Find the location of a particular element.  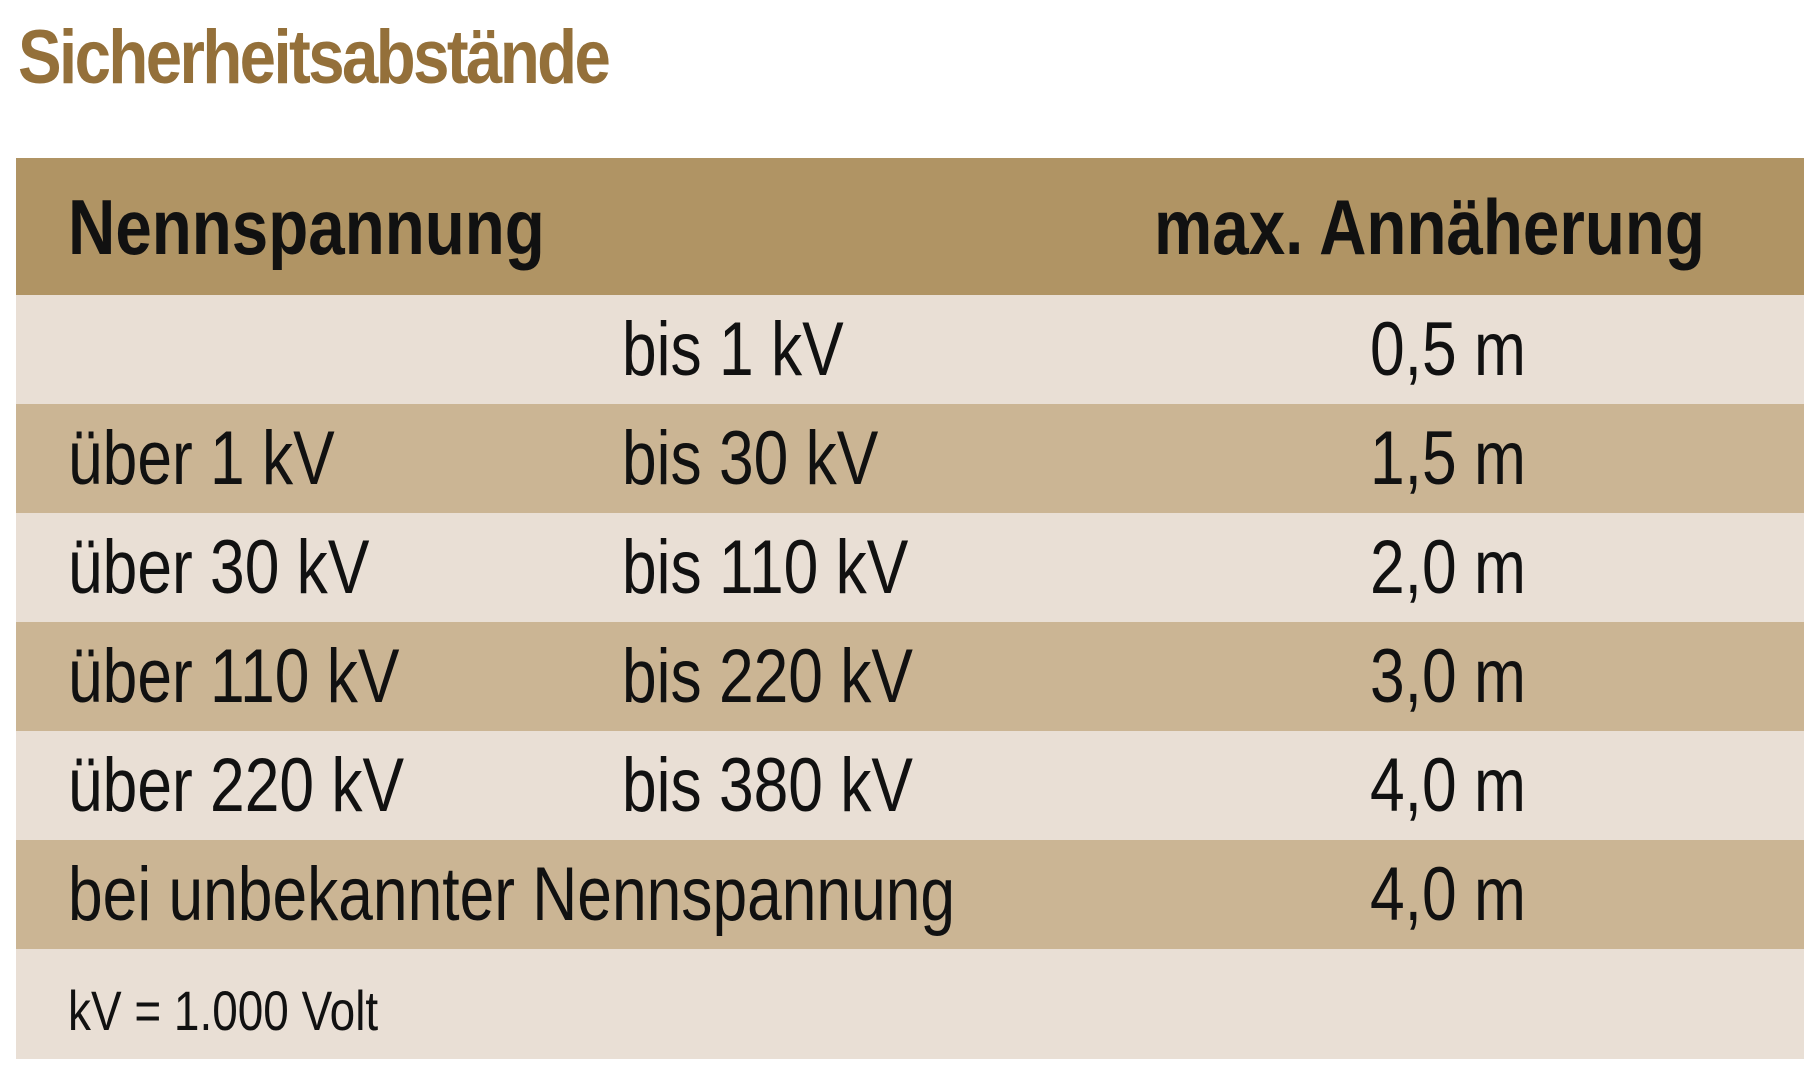

cell-from: über 110 kV is located at coordinates (234, 676).